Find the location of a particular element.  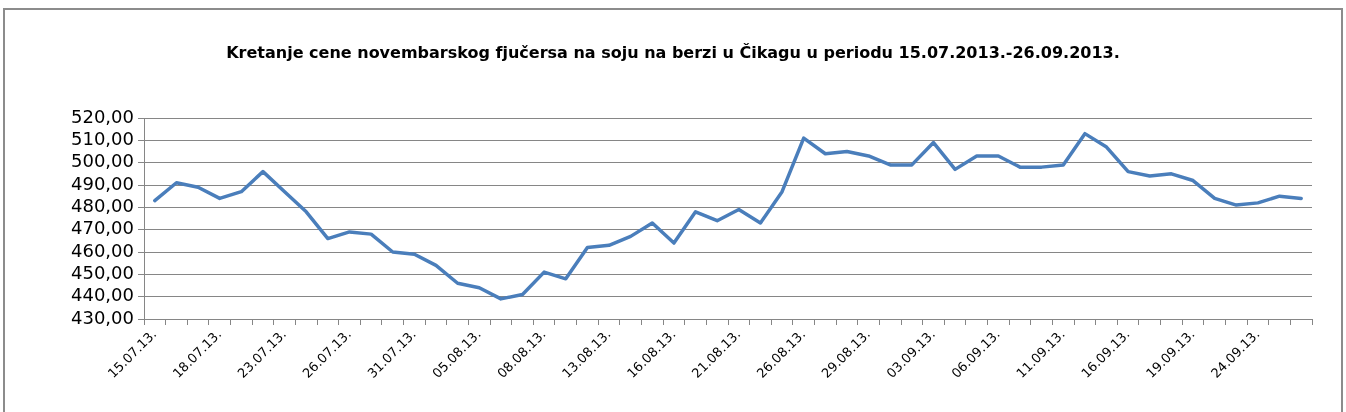

y-tick-label: 510,00 is located at coordinates (102, 139).